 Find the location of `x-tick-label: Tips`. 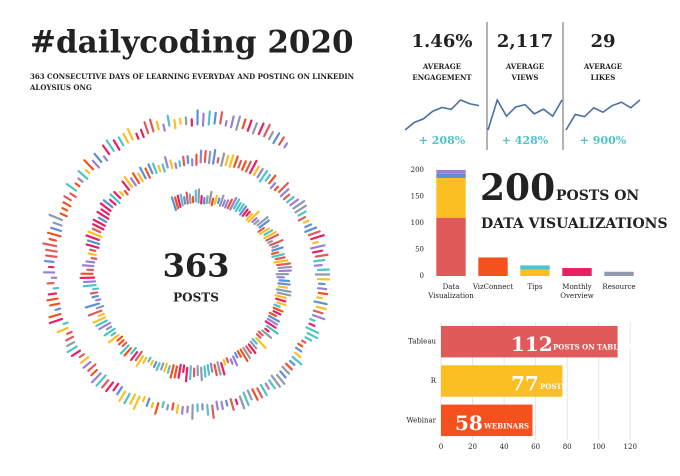

x-tick-label: Tips is located at coordinates (535, 287).